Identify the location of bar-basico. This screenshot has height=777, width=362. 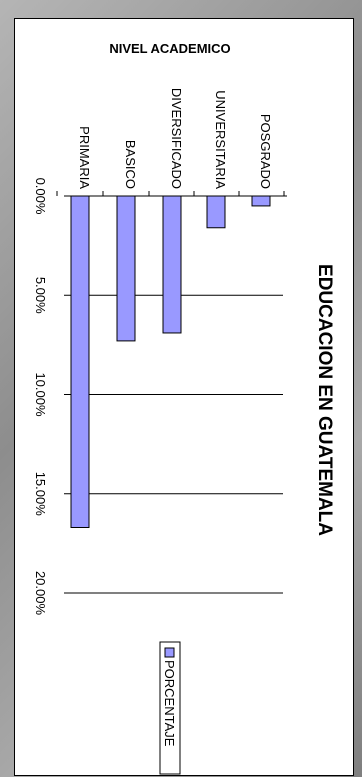
(126, 268).